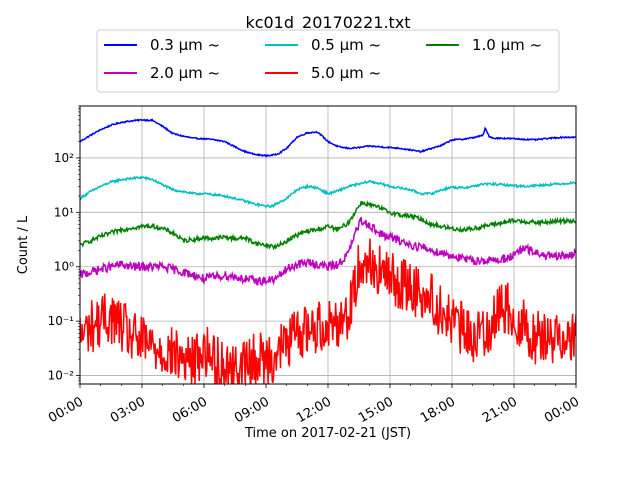  Describe the element at coordinates (23, 244) in the screenshot. I see `y-axis-label: Count / L` at that location.